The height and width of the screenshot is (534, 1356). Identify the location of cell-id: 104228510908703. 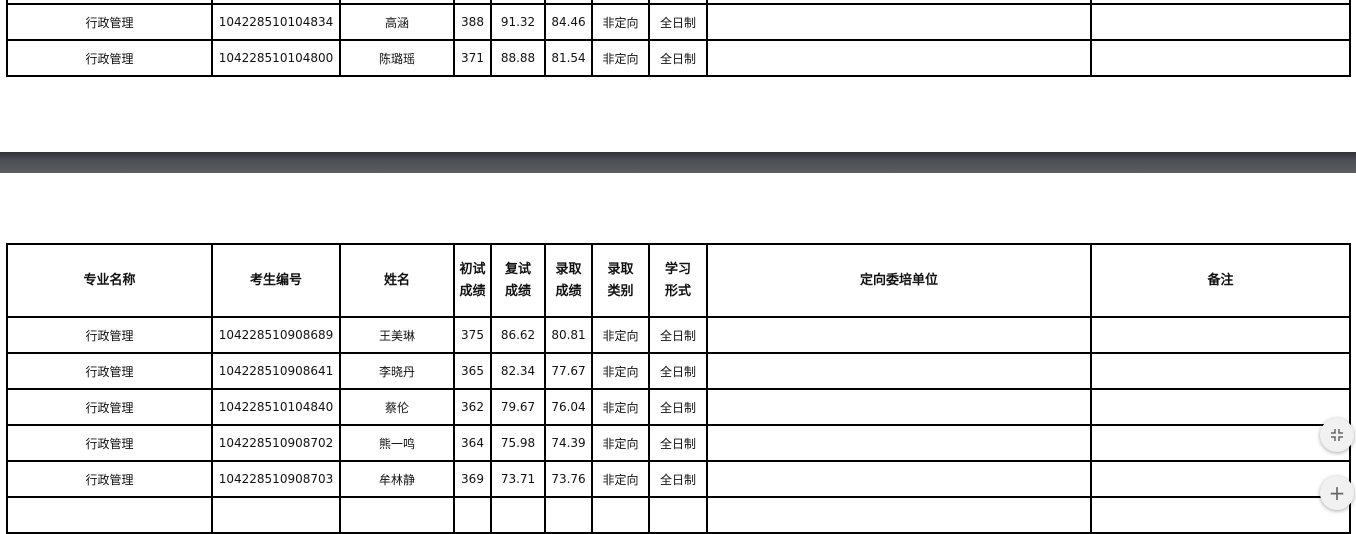
(276, 479).